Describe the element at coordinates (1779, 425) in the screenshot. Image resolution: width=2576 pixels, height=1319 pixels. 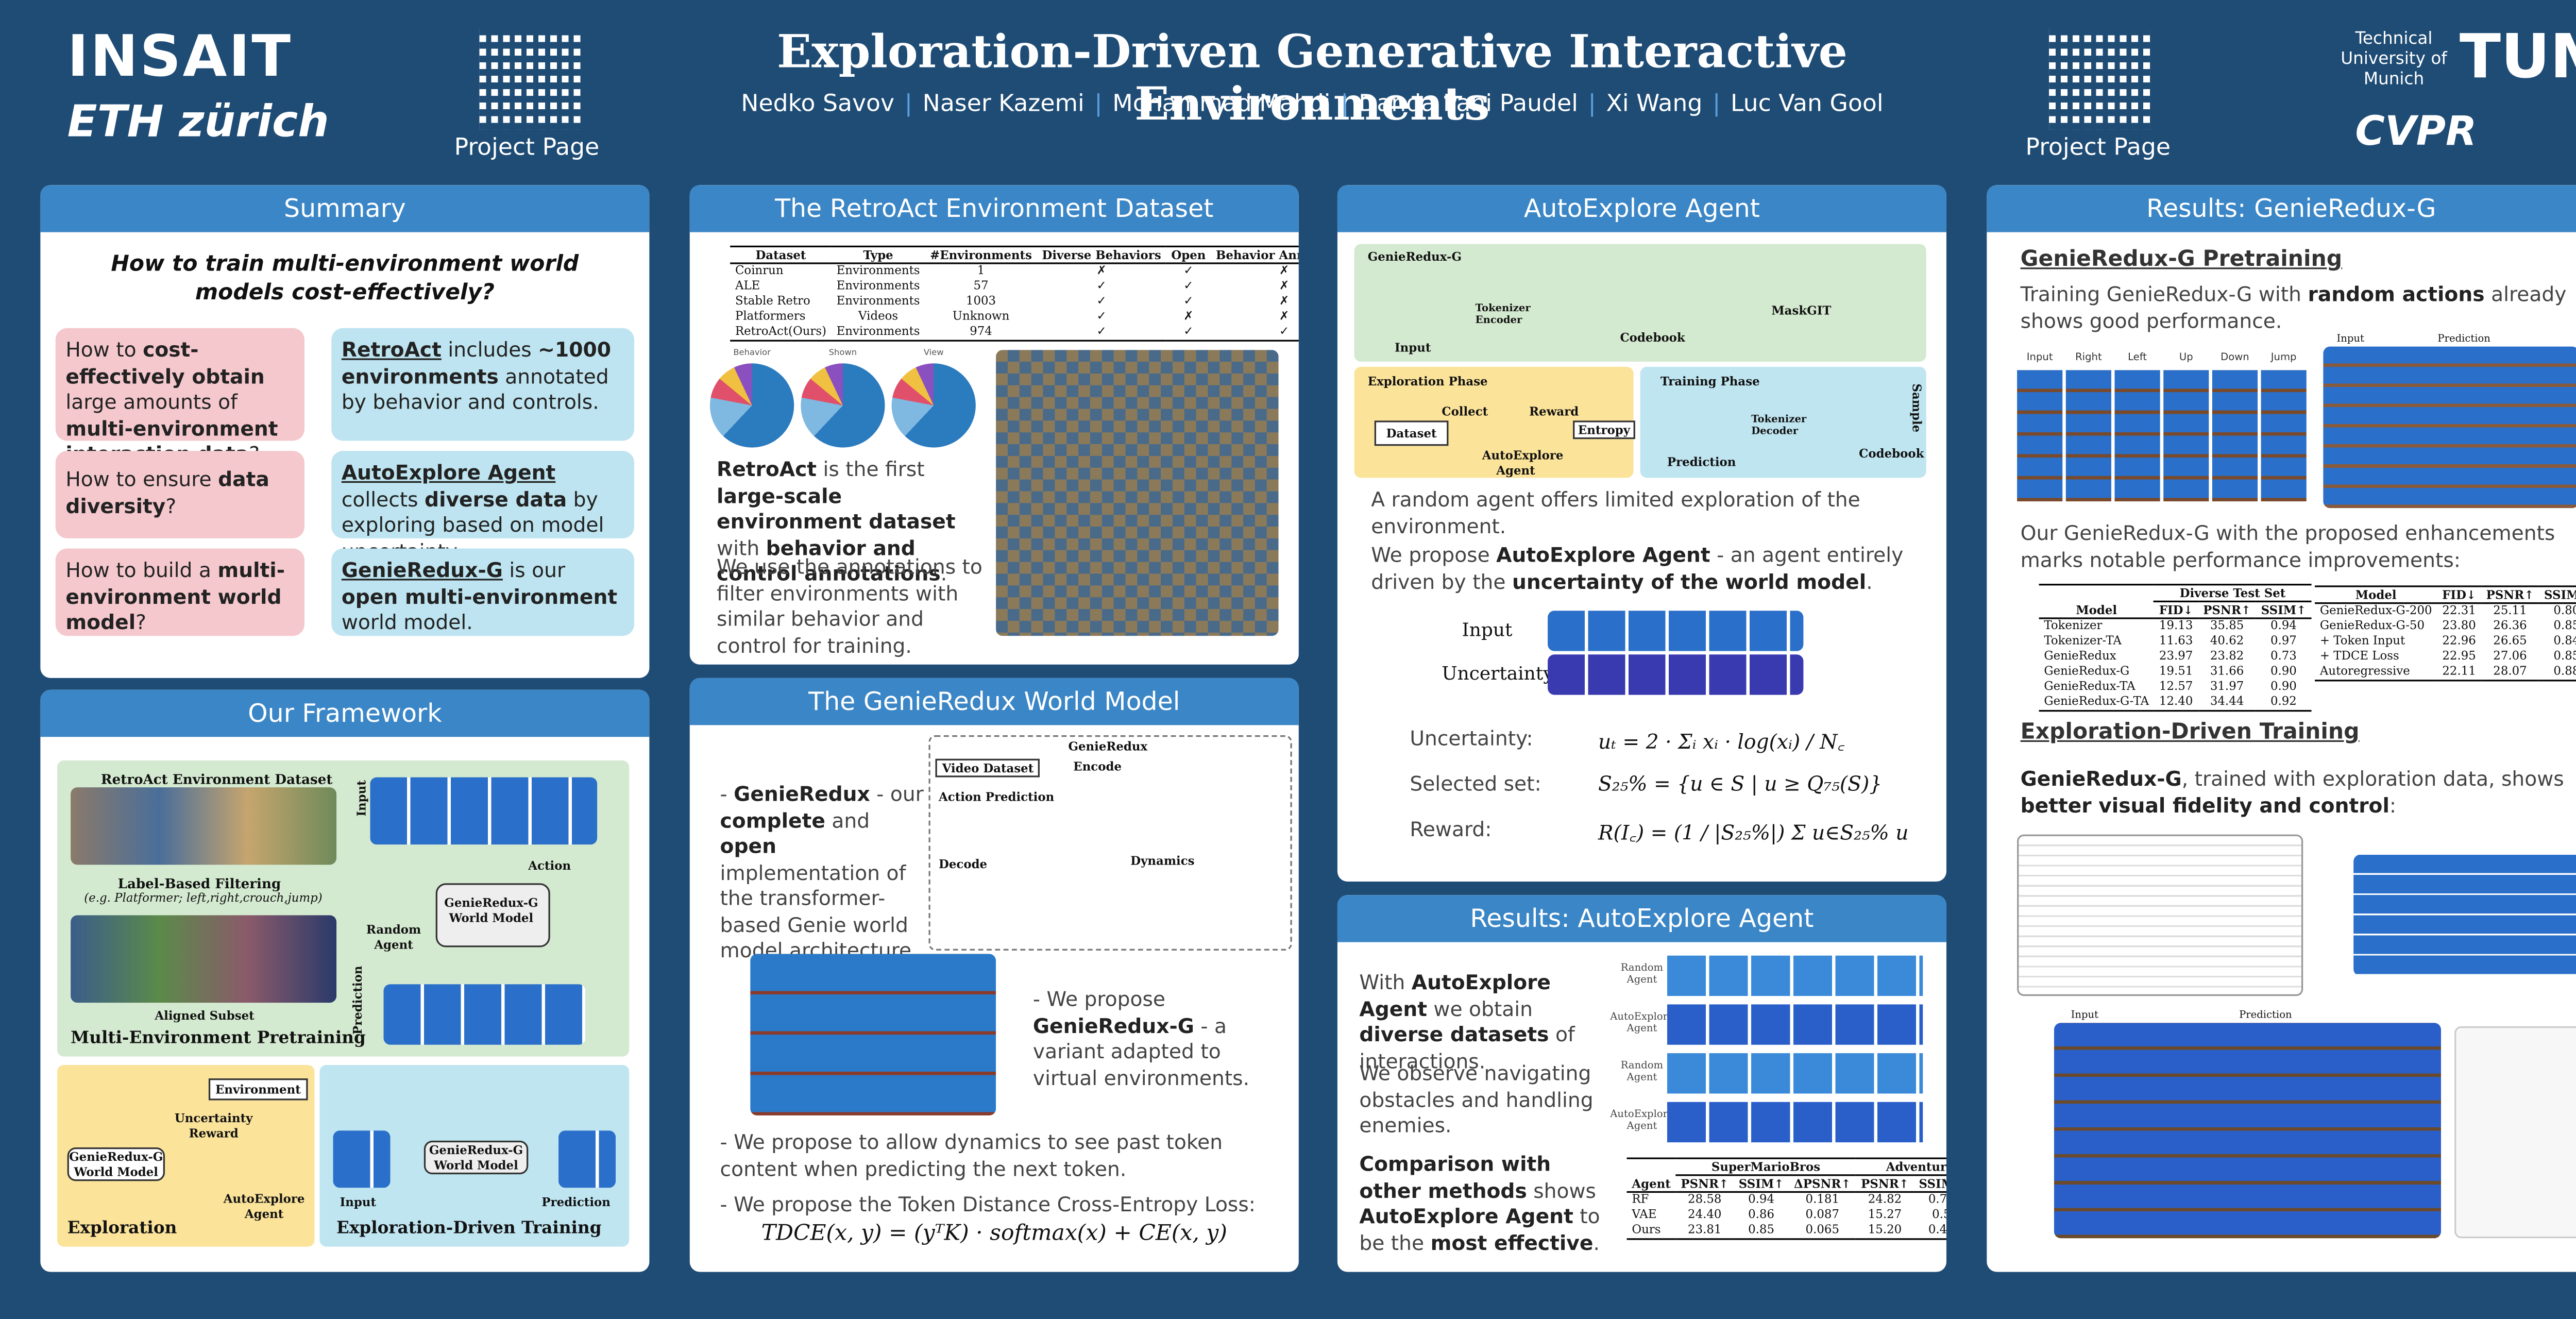
I see `figure-label: Tokenizer Decoder` at that location.